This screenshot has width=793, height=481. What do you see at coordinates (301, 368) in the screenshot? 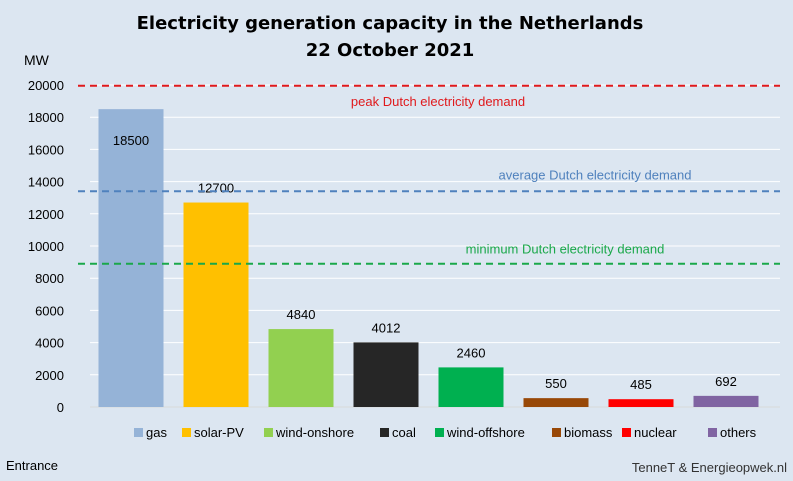
I see `bar-wind-onshore` at bounding box center [301, 368].